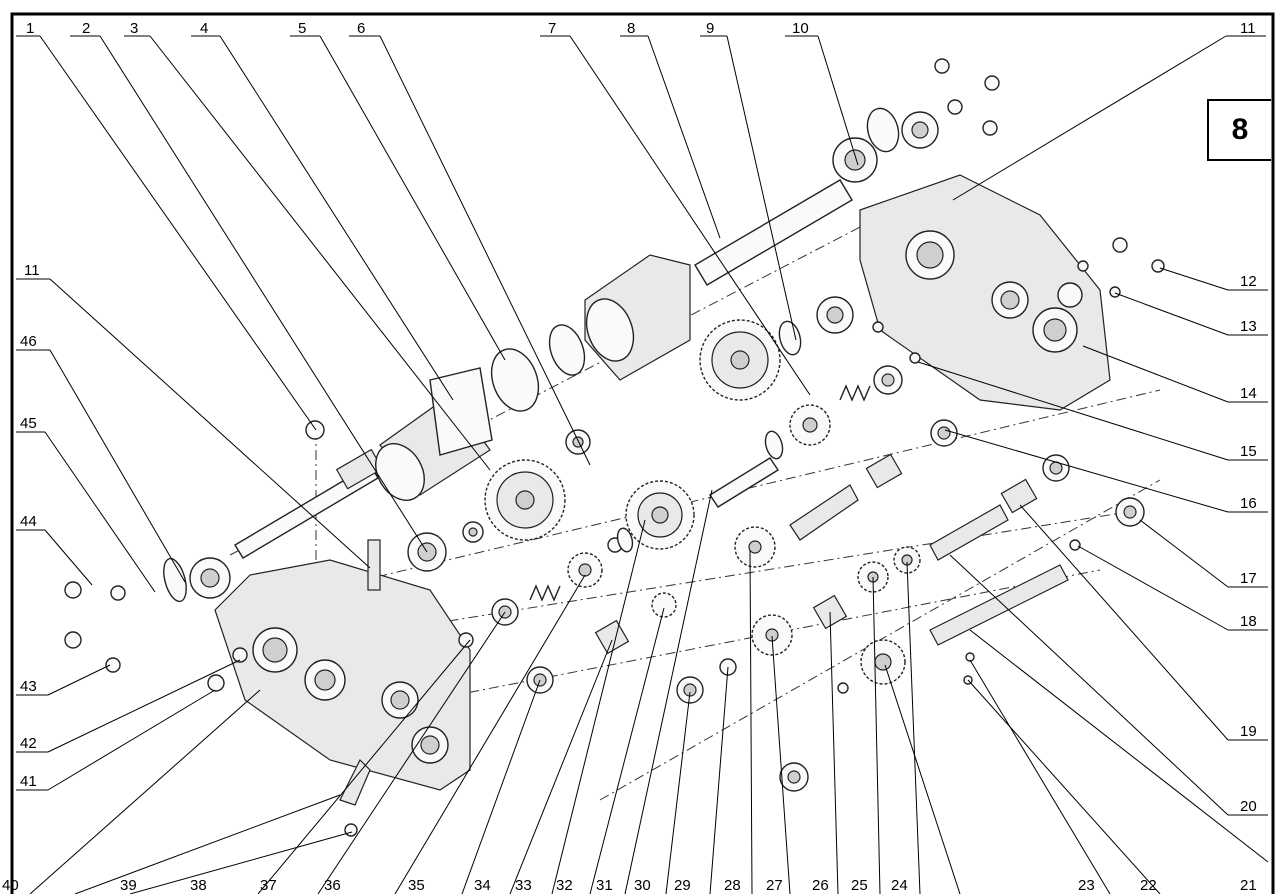 Image resolution: width=1275 pixels, height=894 pixels. What do you see at coordinates (482, 885) in the screenshot?
I see `callout-34: 34` at bounding box center [482, 885].